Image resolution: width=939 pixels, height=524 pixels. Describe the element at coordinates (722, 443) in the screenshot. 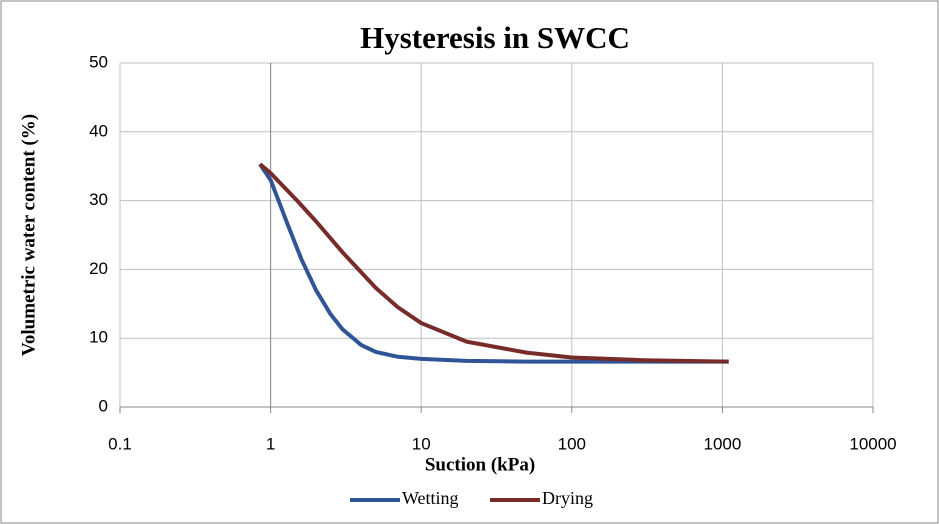

I see `x-tick-label: 1000` at that location.